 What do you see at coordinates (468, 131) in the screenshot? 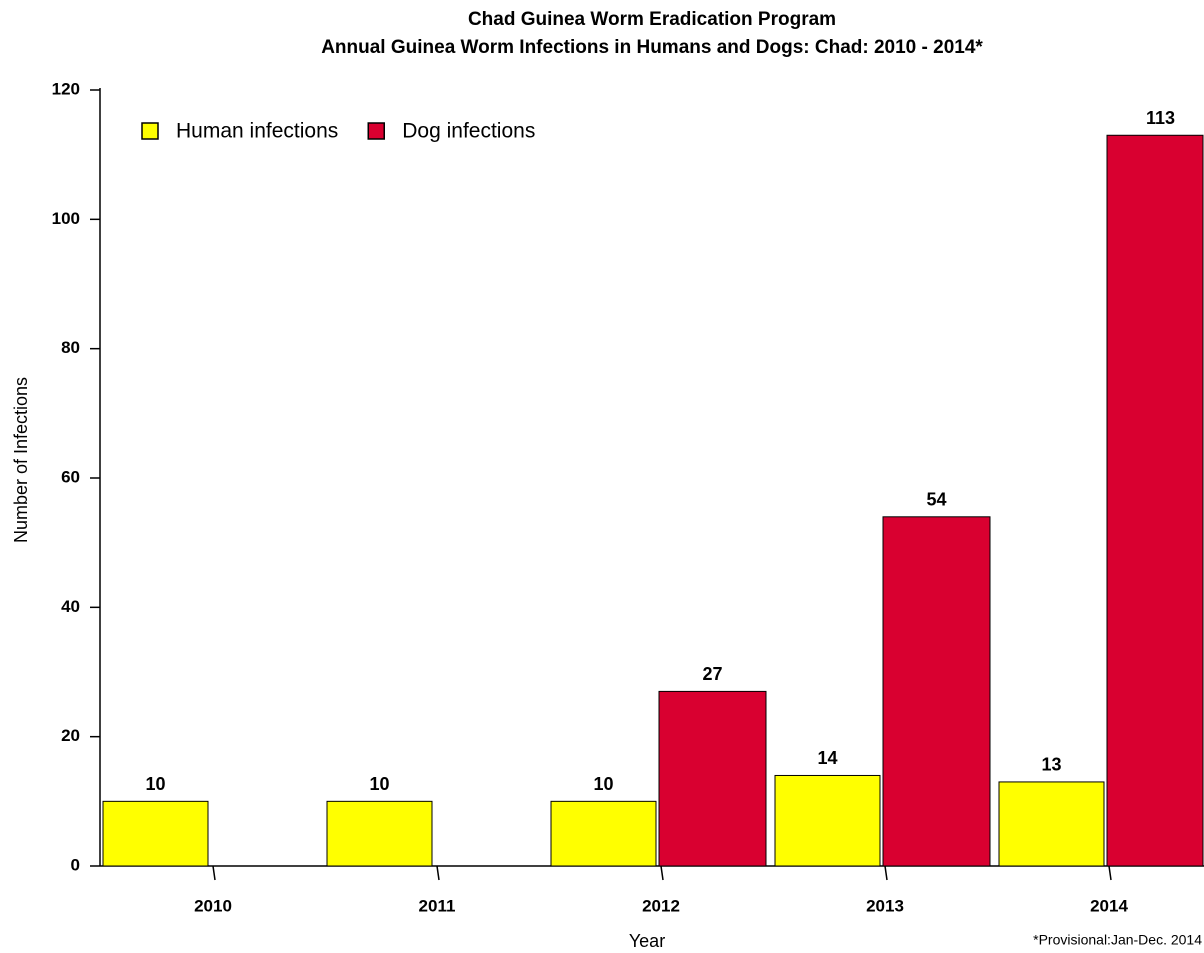
I see `legend-label: Dog infections` at bounding box center [468, 131].